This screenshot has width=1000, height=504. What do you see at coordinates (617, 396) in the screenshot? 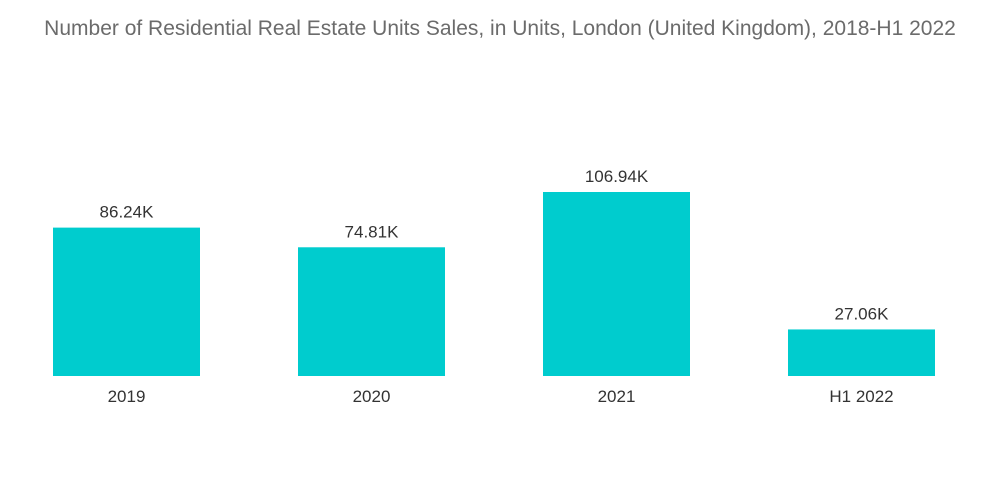
I see `category-label: 2021` at bounding box center [617, 396].